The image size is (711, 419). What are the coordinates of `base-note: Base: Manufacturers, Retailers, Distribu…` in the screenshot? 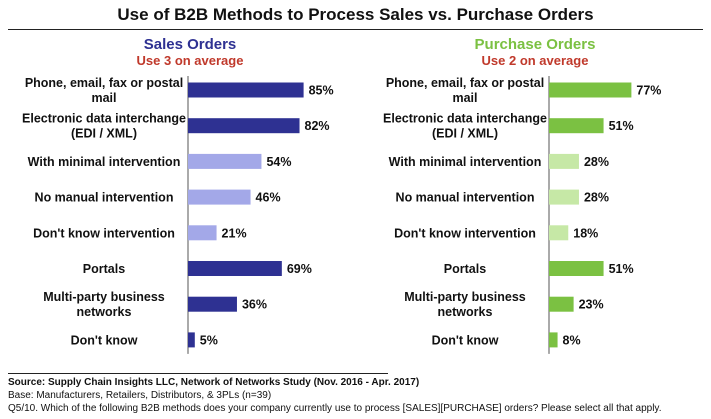 It's located at (140, 395).